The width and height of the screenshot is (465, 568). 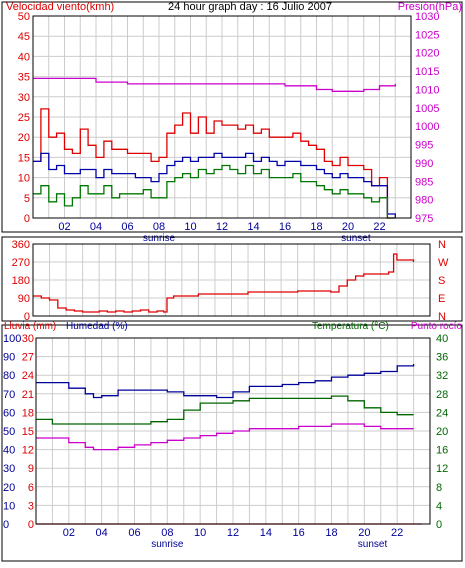 I want to click on pressure-ytick-985: 985, so click(x=424, y=182).